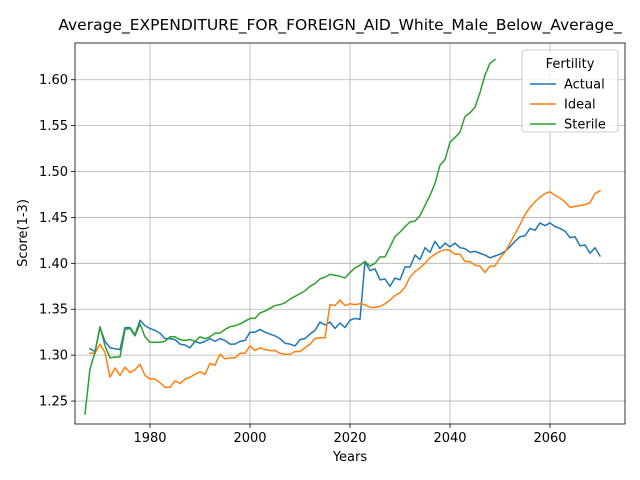 Image resolution: width=640 pixels, height=480 pixels. What do you see at coordinates (350, 457) in the screenshot?
I see `x-axis-label: Years` at bounding box center [350, 457].